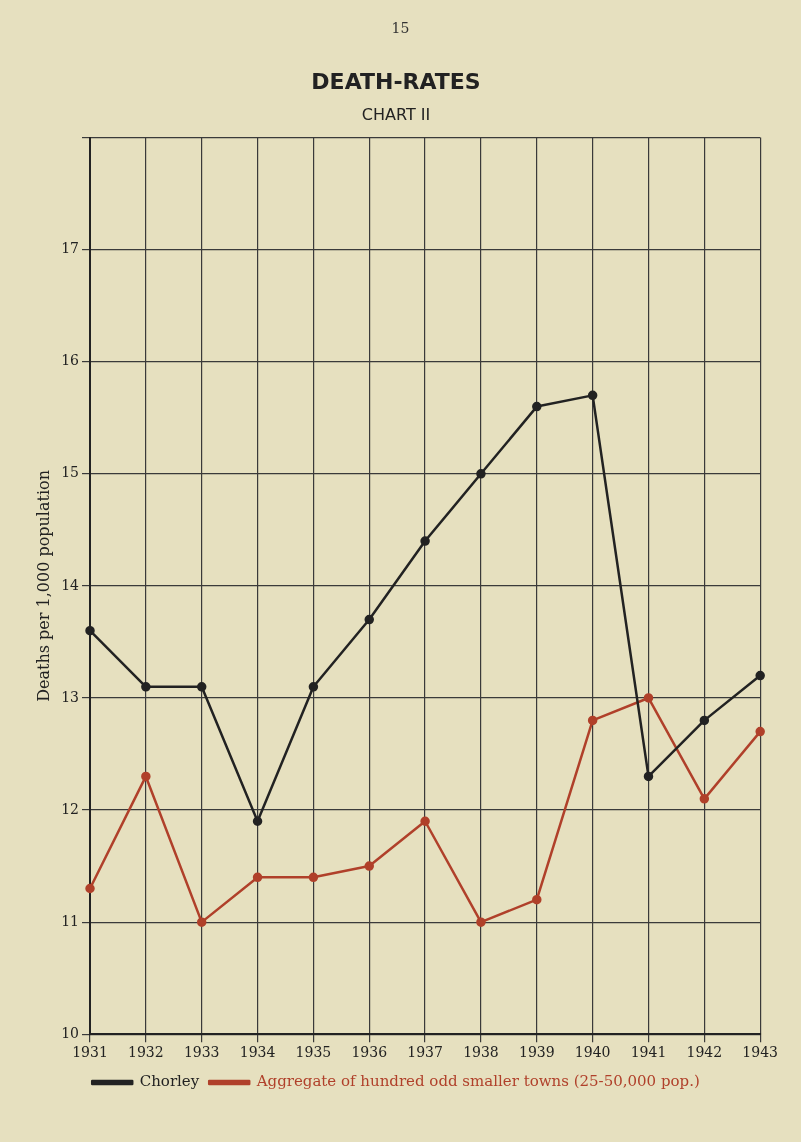 This screenshot has height=1142, width=801. Describe the element at coordinates (69, 808) in the screenshot. I see `y-tick-label: 12` at that location.